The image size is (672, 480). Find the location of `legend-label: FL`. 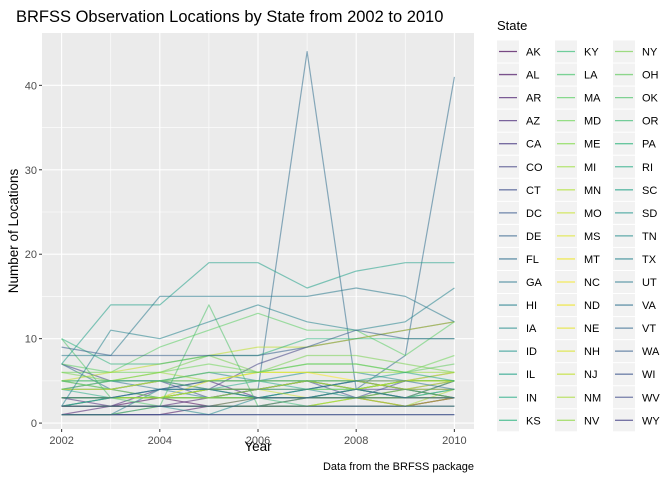

legend-label: FL is located at coordinates (532, 260).